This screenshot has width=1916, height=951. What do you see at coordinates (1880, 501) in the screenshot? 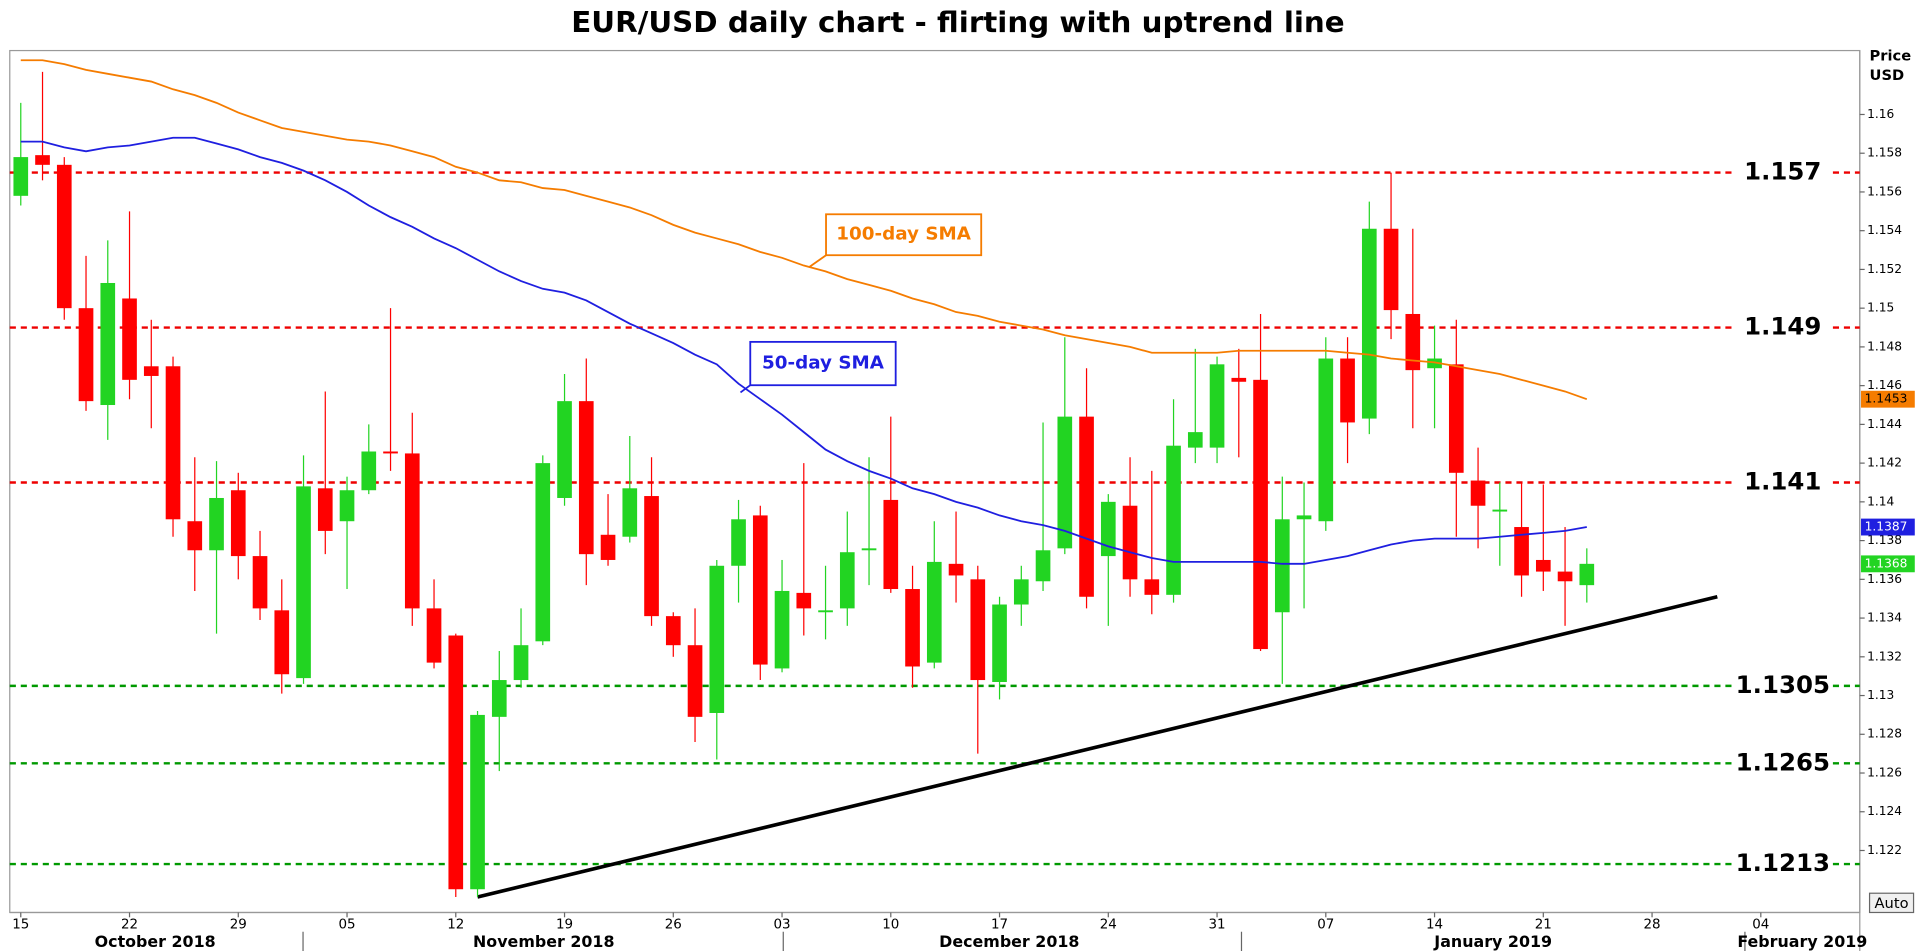
I see `y-tick-label: 1.14` at bounding box center [1880, 501].